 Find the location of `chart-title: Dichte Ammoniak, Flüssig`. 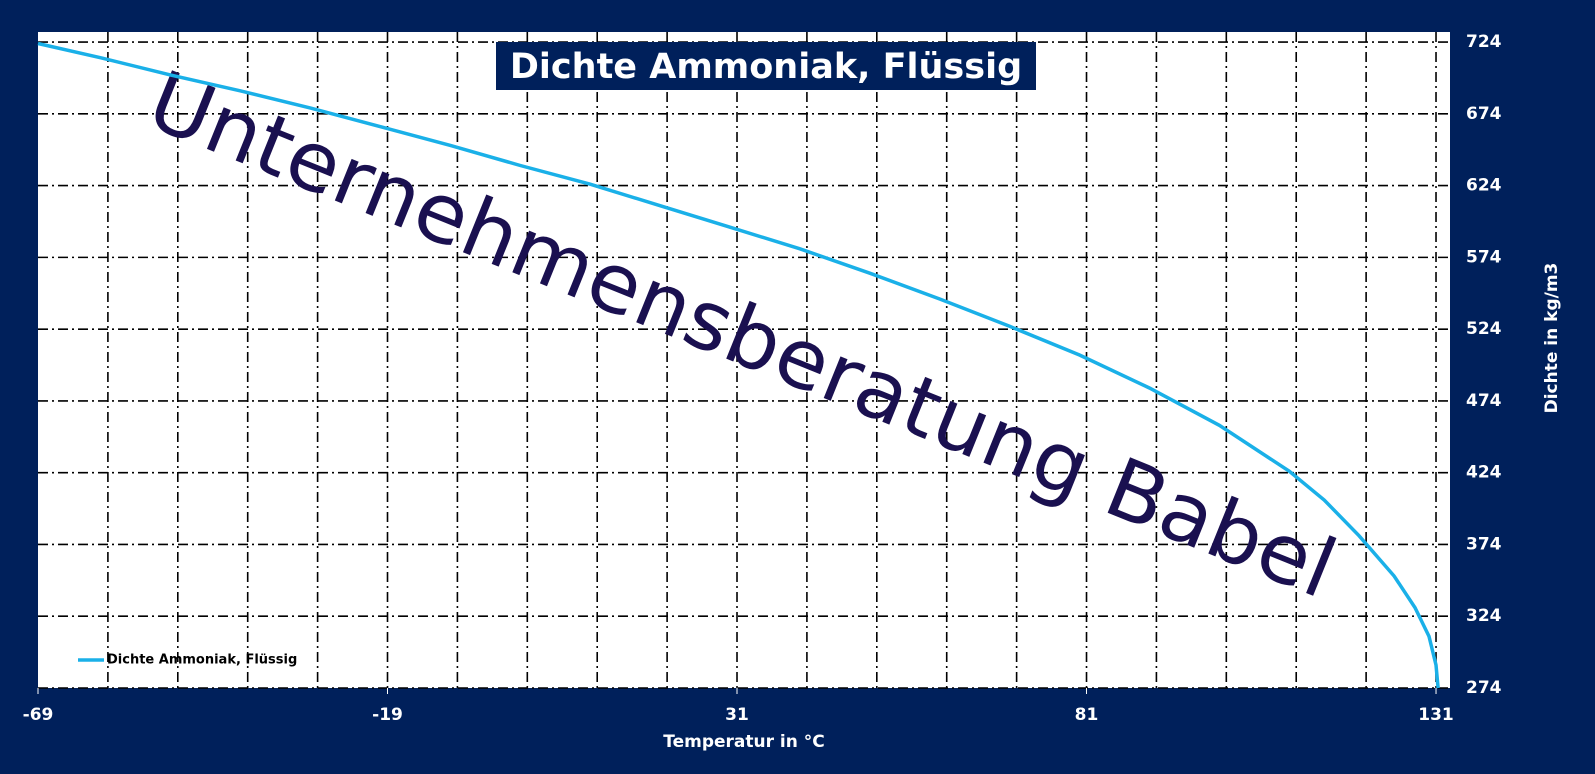

chart-title: Dichte Ammoniak, Flüssig is located at coordinates (766, 67).